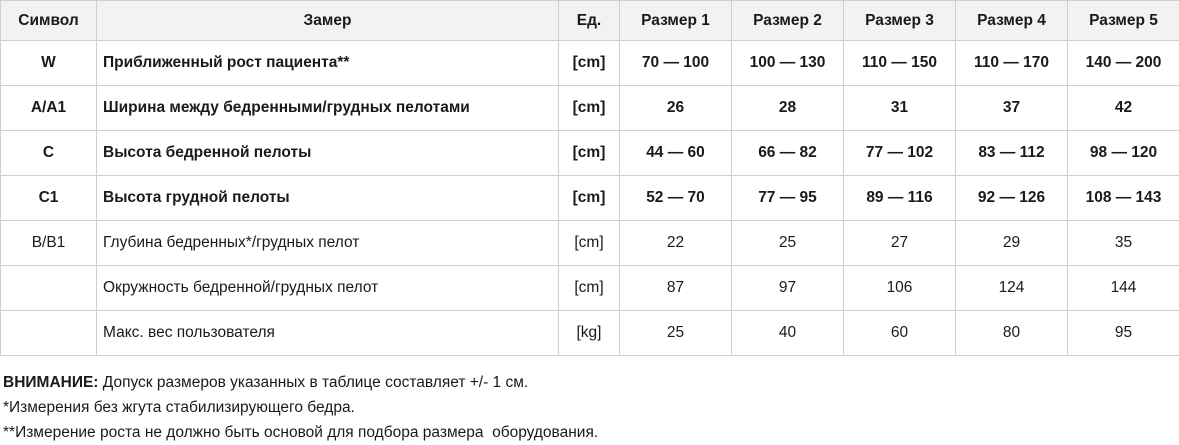 The height and width of the screenshot is (445, 1179). What do you see at coordinates (788, 108) in the screenshot?
I see `cell-size-2: 28` at bounding box center [788, 108].